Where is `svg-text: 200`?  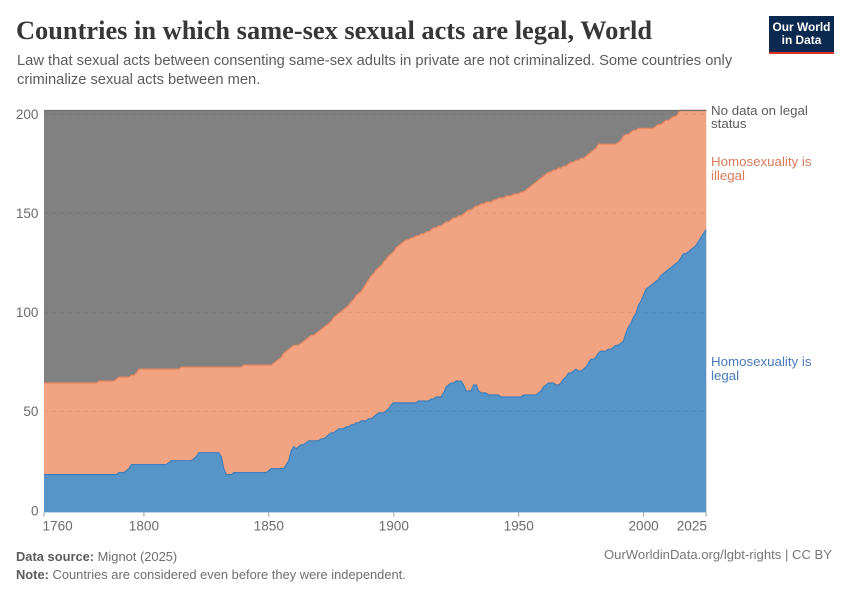 svg-text: 200 is located at coordinates (27, 114).